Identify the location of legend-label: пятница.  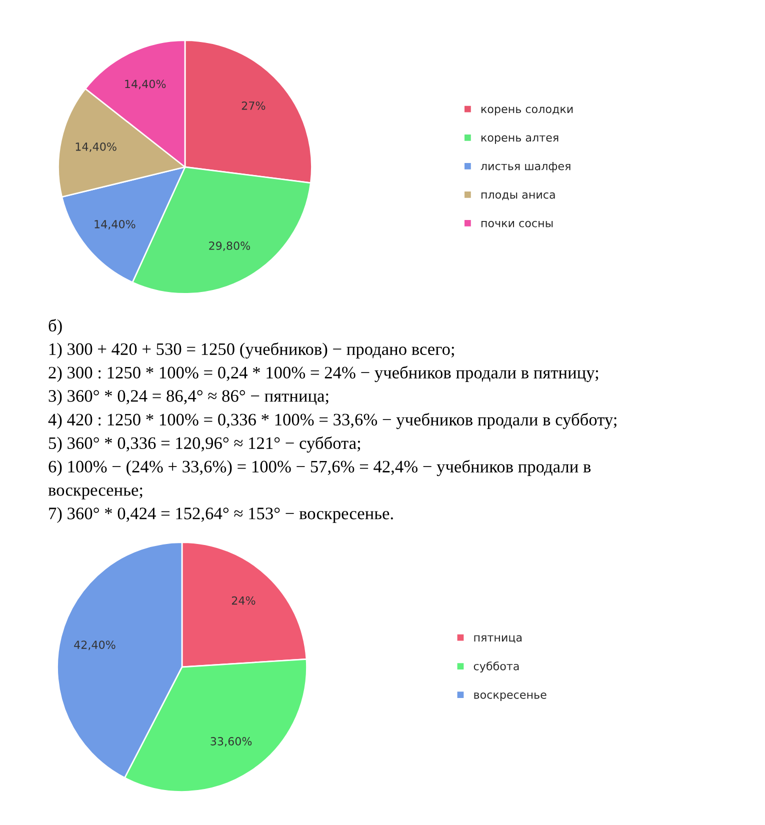
(498, 639).